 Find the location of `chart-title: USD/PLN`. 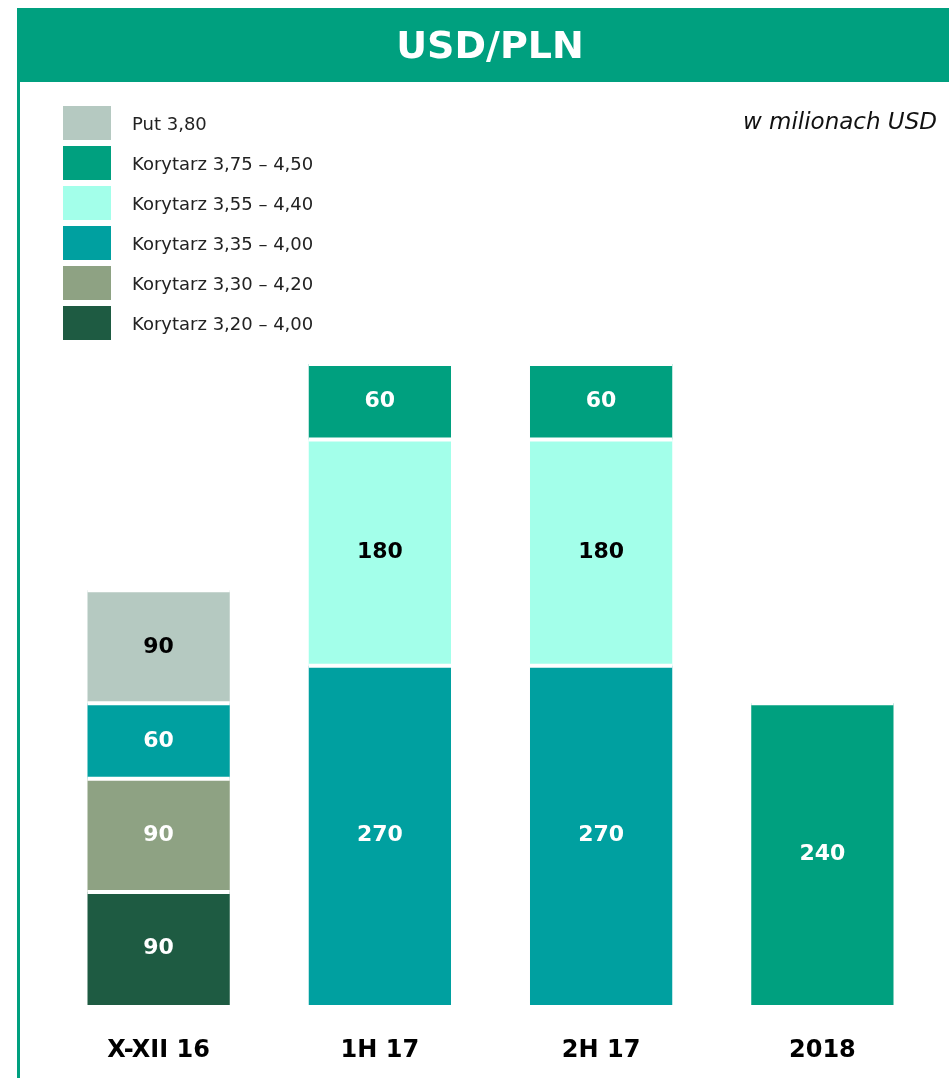

chart-title: USD/PLN is located at coordinates (490, 45).